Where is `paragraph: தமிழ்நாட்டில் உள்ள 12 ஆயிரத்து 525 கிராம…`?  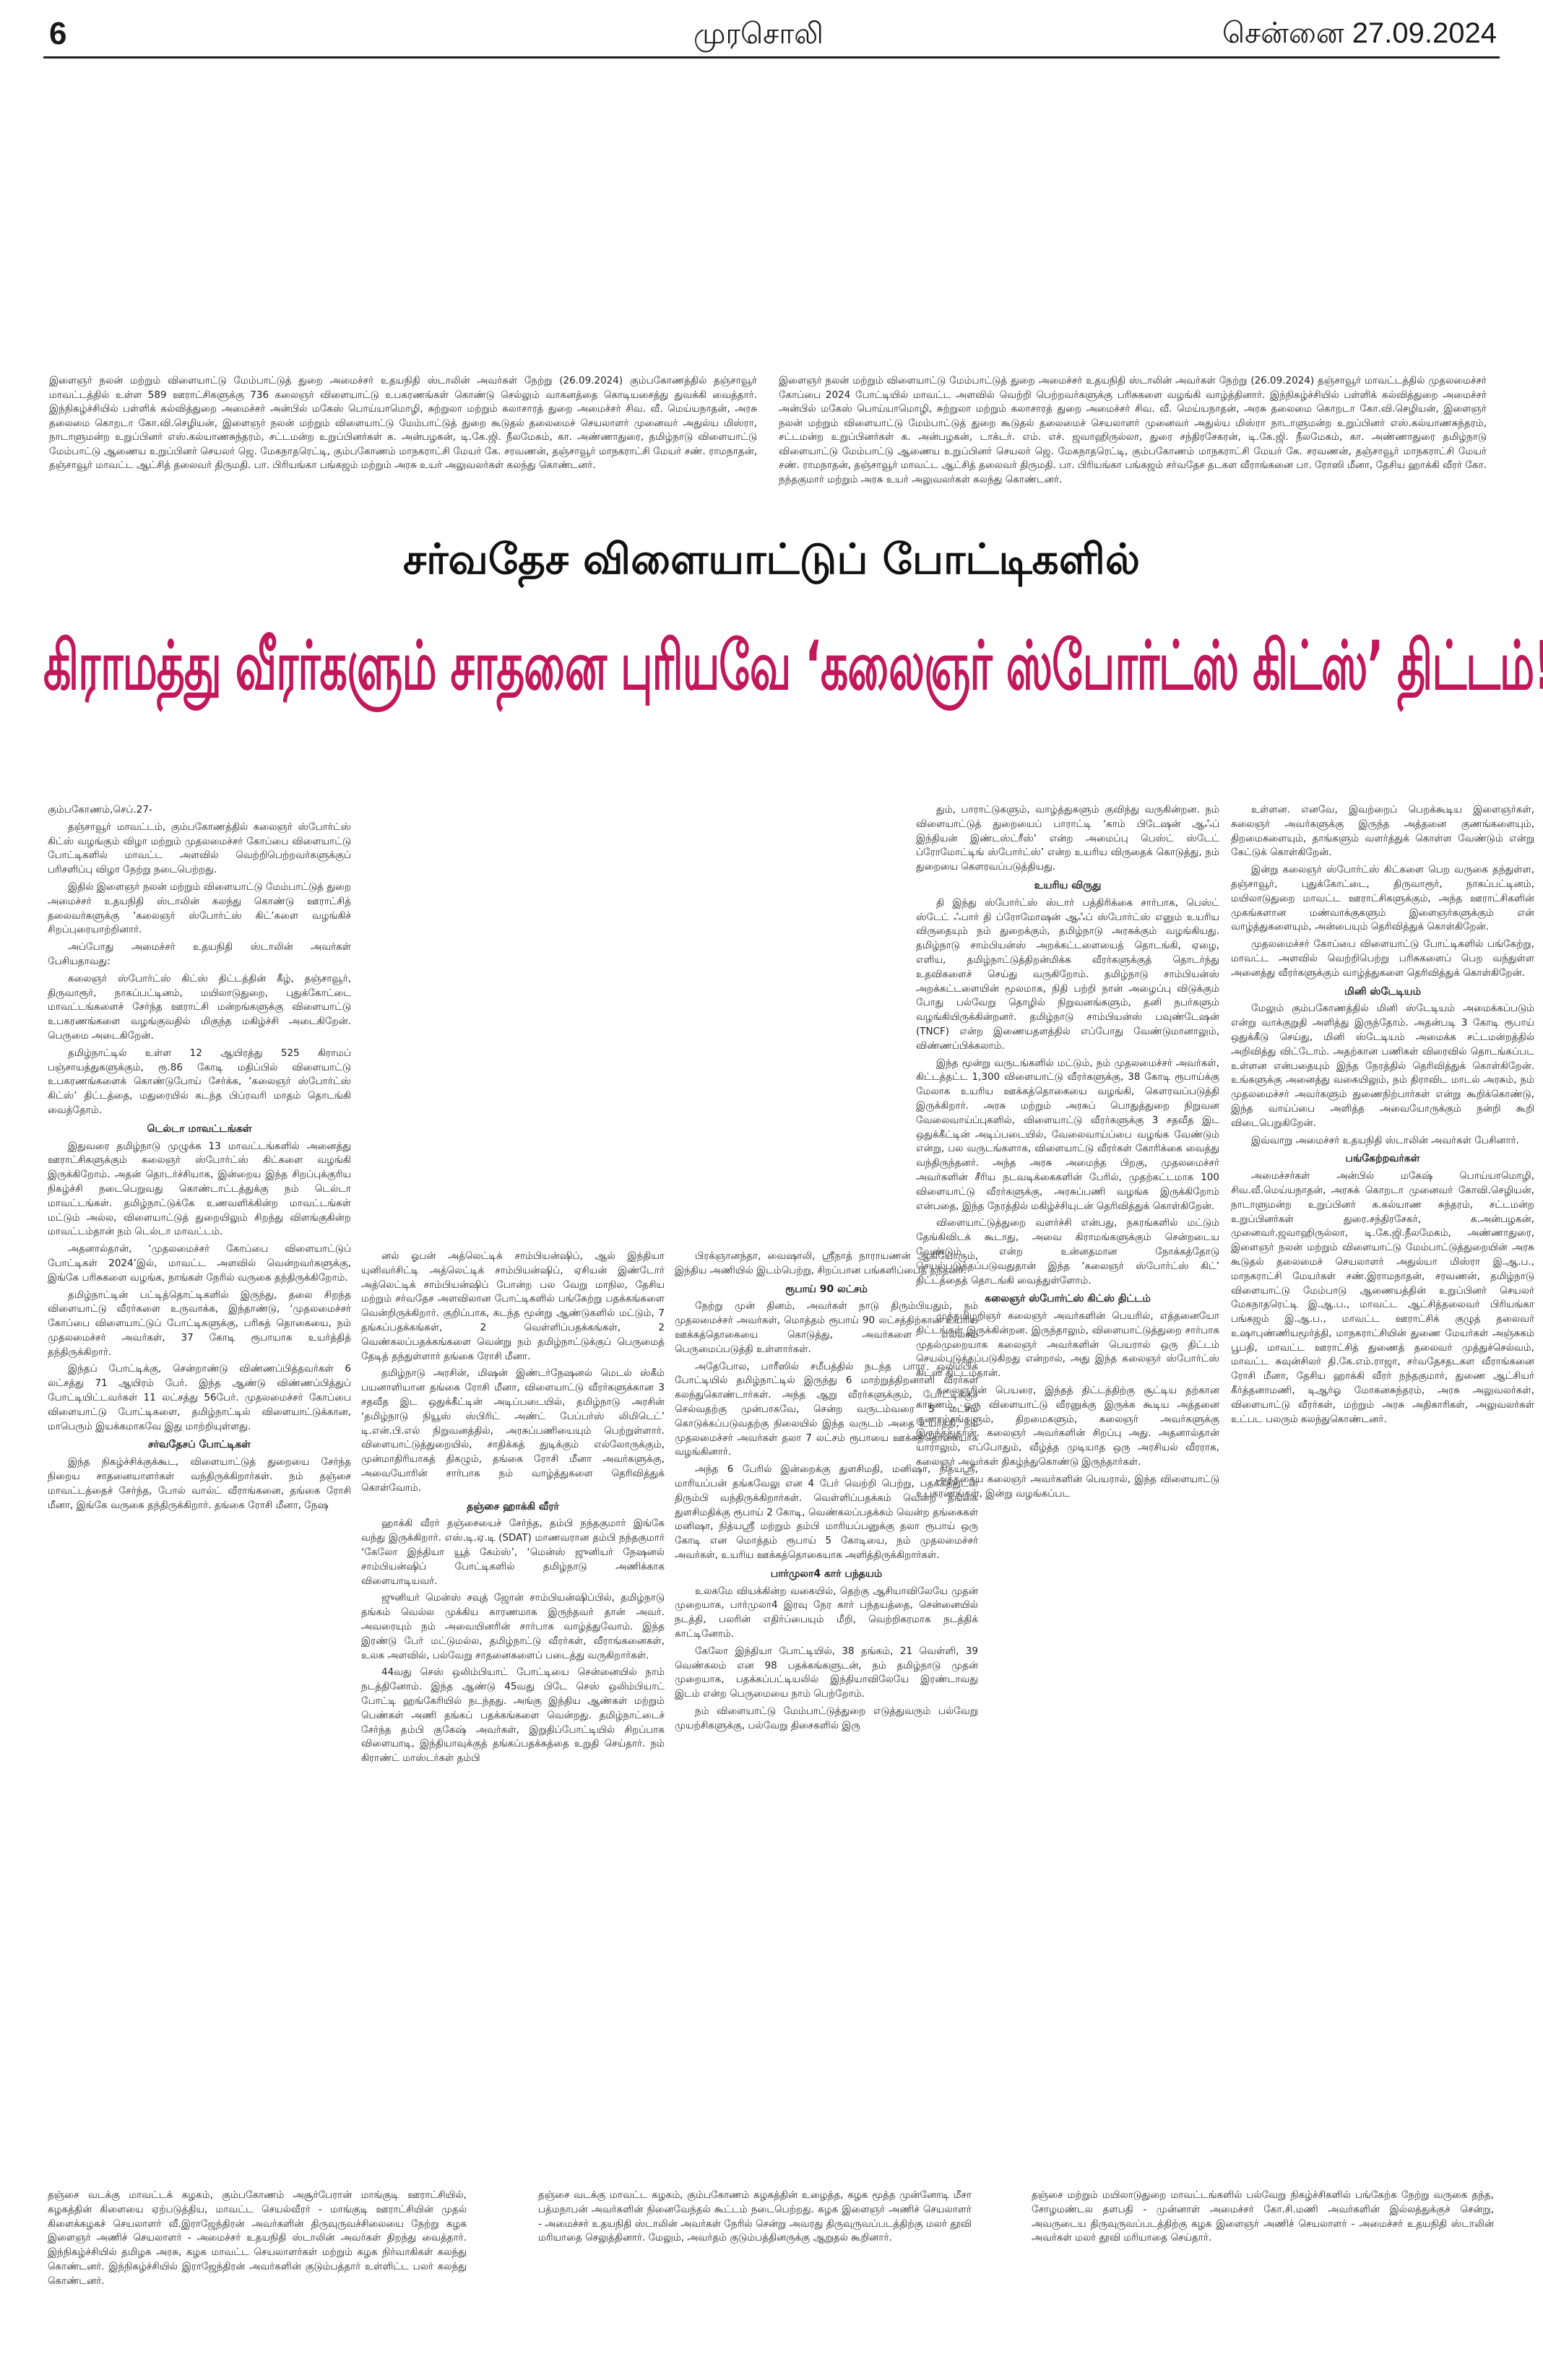 paragraph: தமிழ்நாட்டில் உள்ள 12 ஆயிரத்து 525 கிராம… is located at coordinates (200, 1081).